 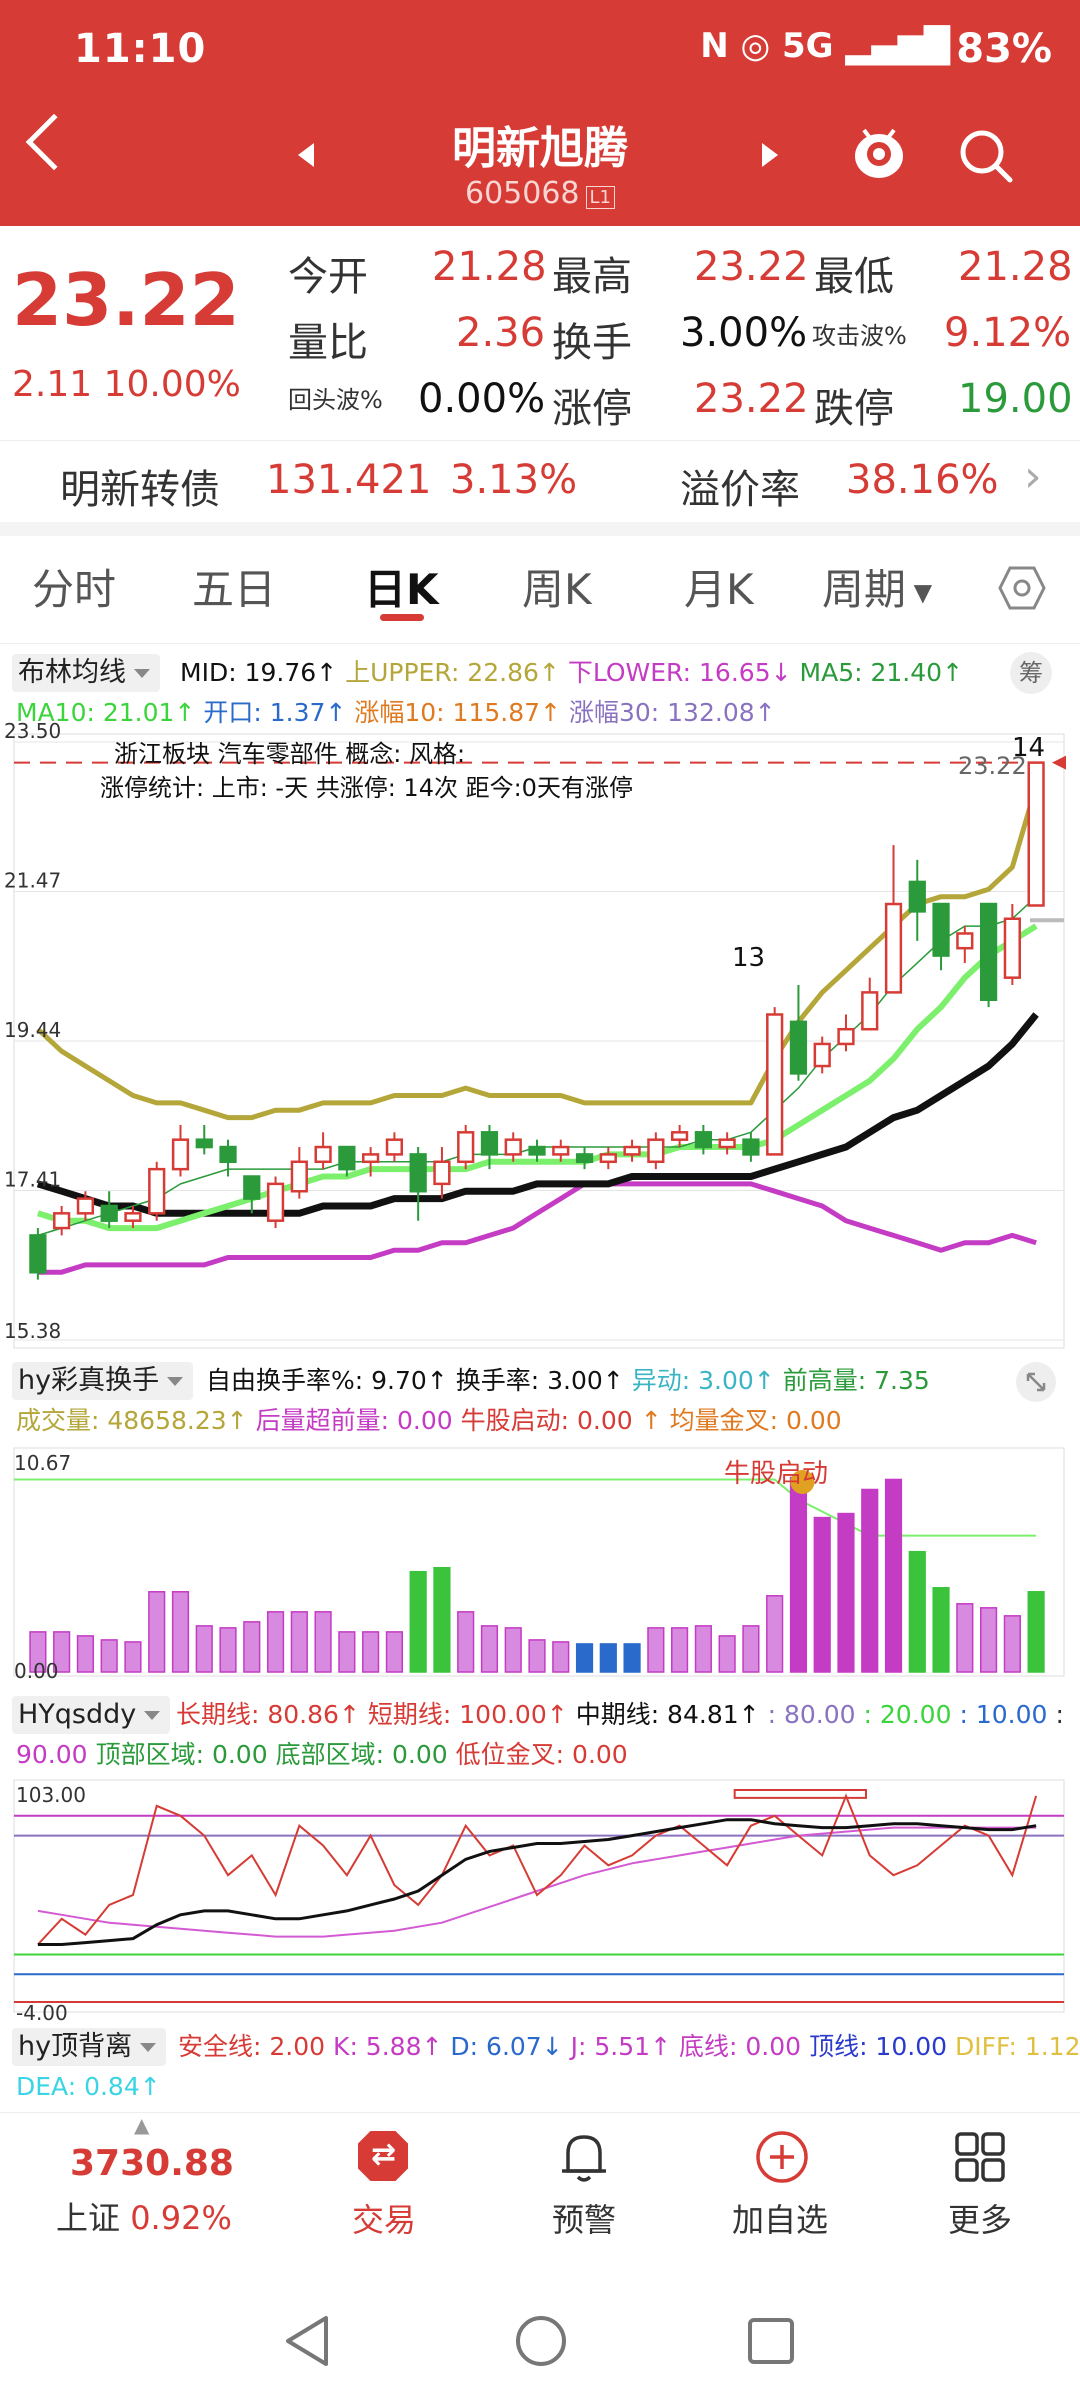 What do you see at coordinates (1017, 2046) in the screenshot?
I see `divergence-legend-item: DIFF: 1.12↑` at bounding box center [1017, 2046].